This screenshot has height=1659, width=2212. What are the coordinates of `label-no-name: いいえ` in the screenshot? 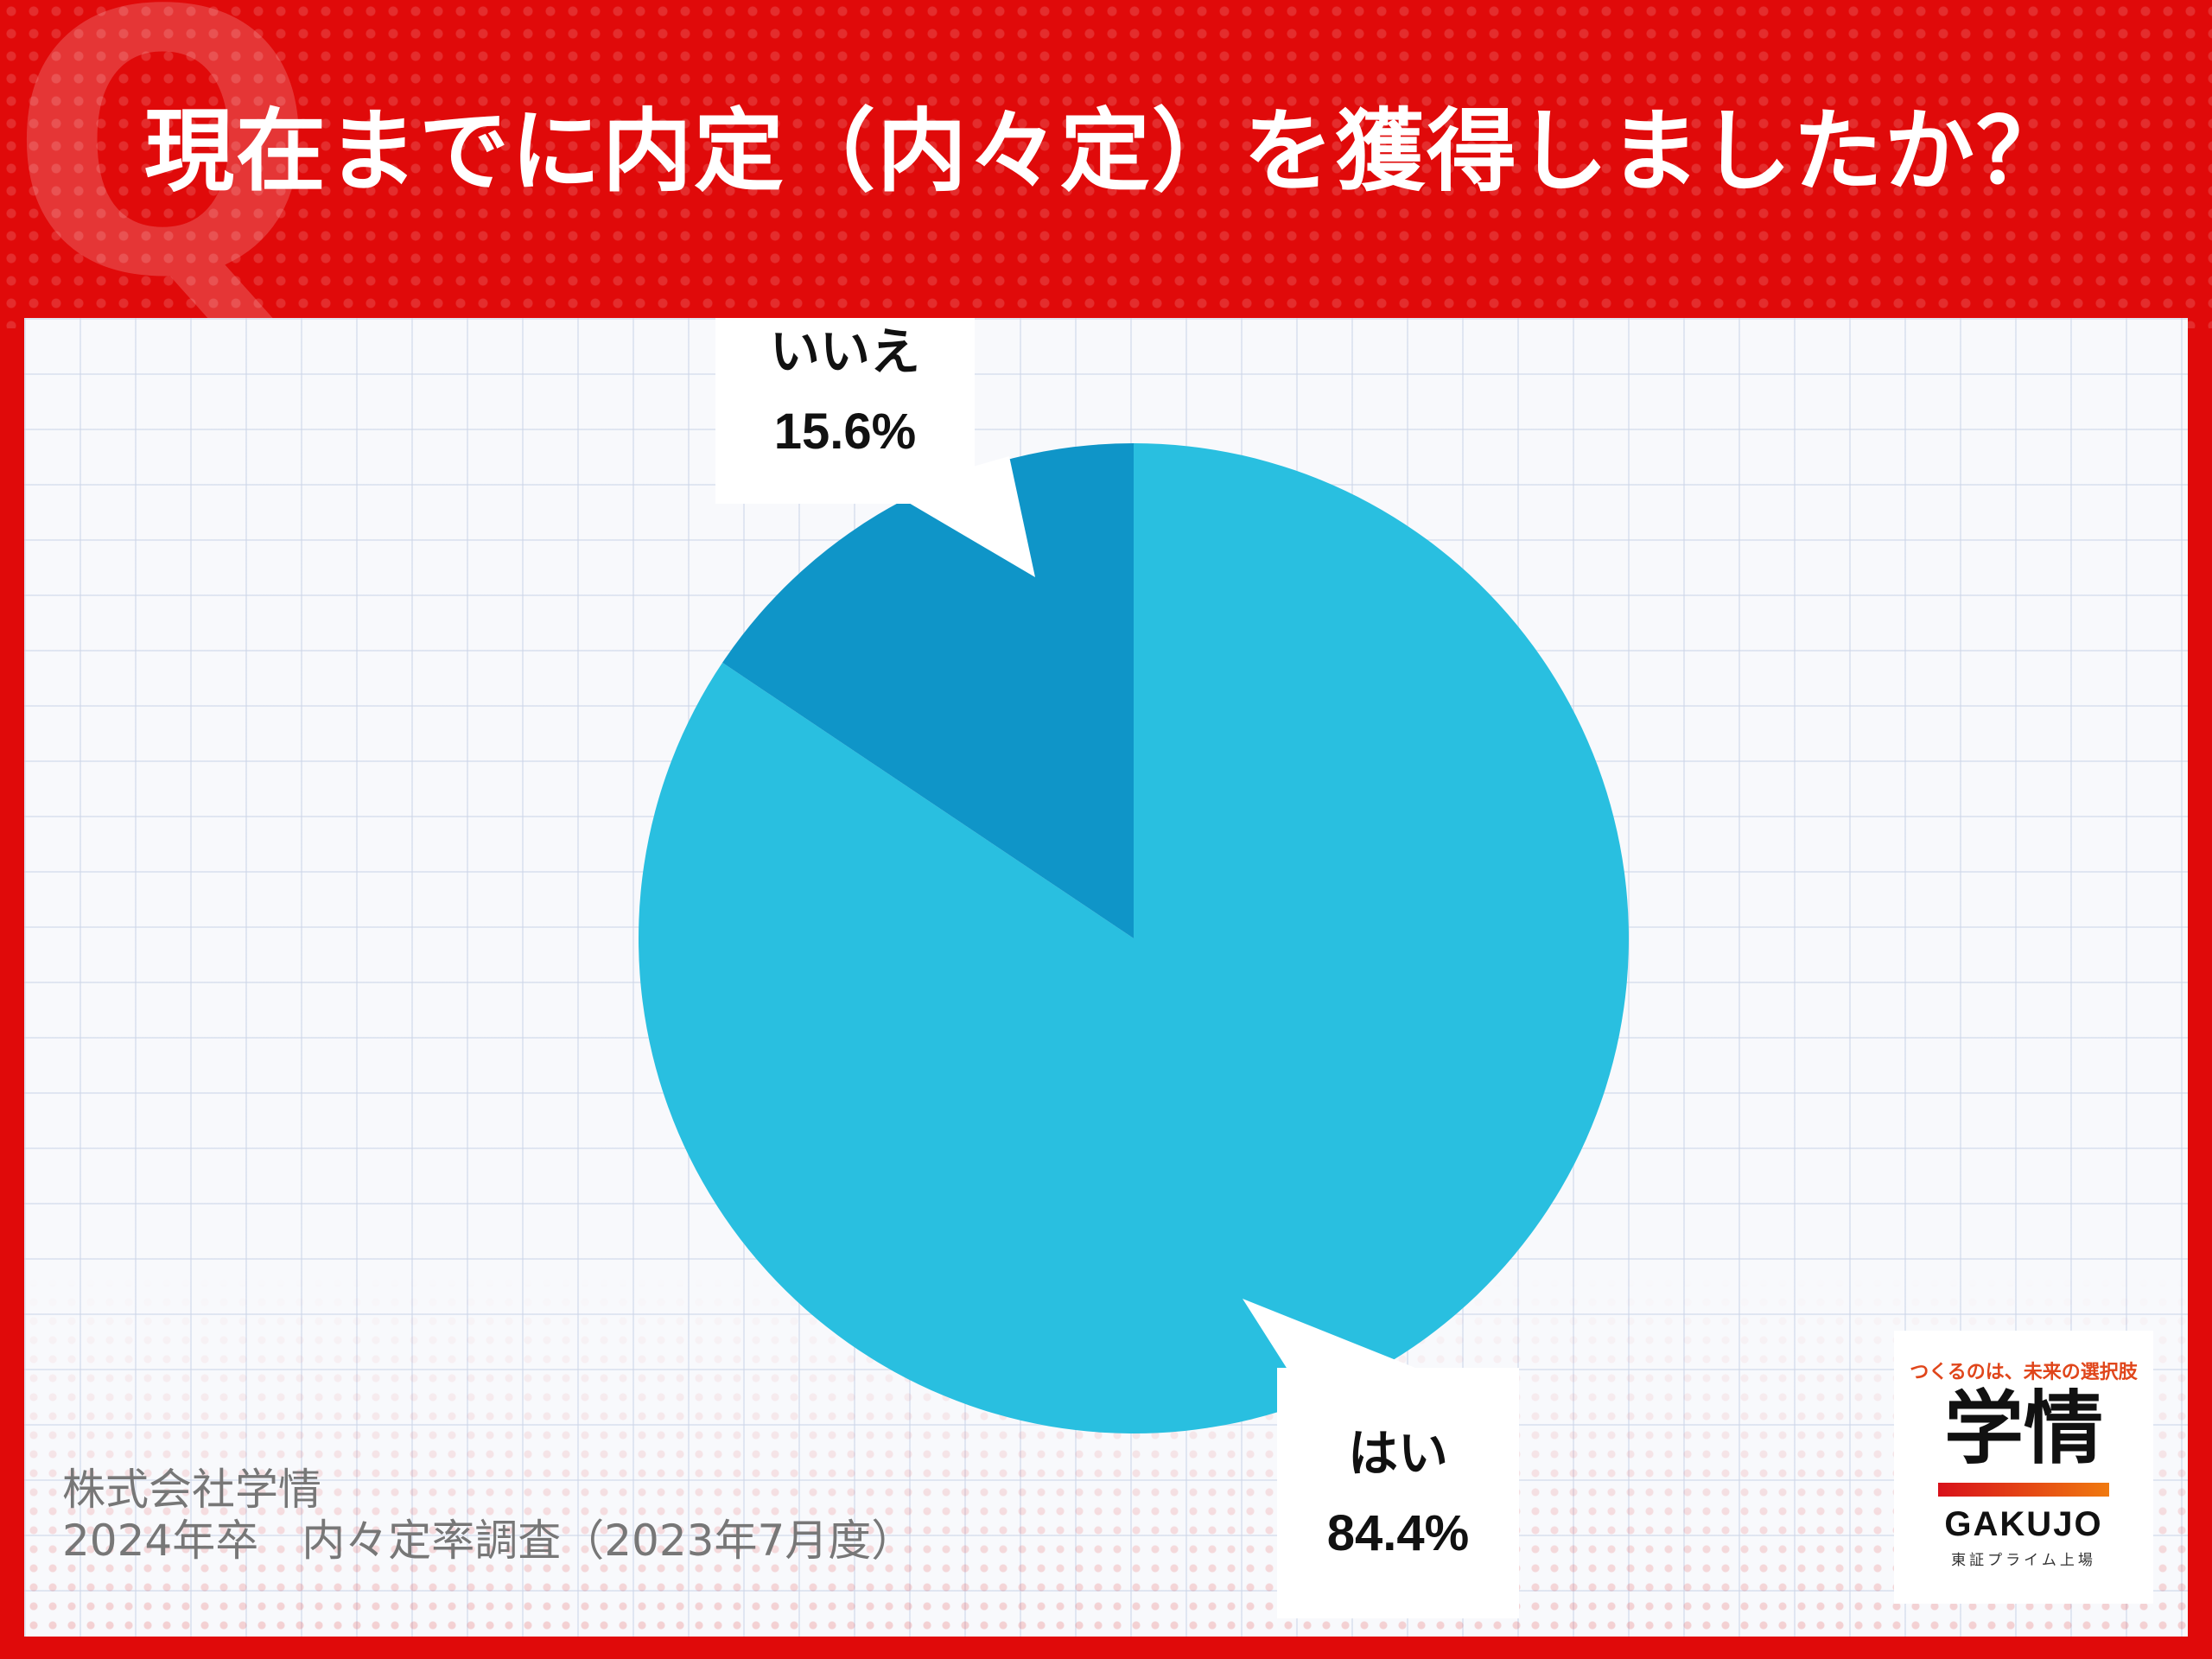 It's located at (844, 351).